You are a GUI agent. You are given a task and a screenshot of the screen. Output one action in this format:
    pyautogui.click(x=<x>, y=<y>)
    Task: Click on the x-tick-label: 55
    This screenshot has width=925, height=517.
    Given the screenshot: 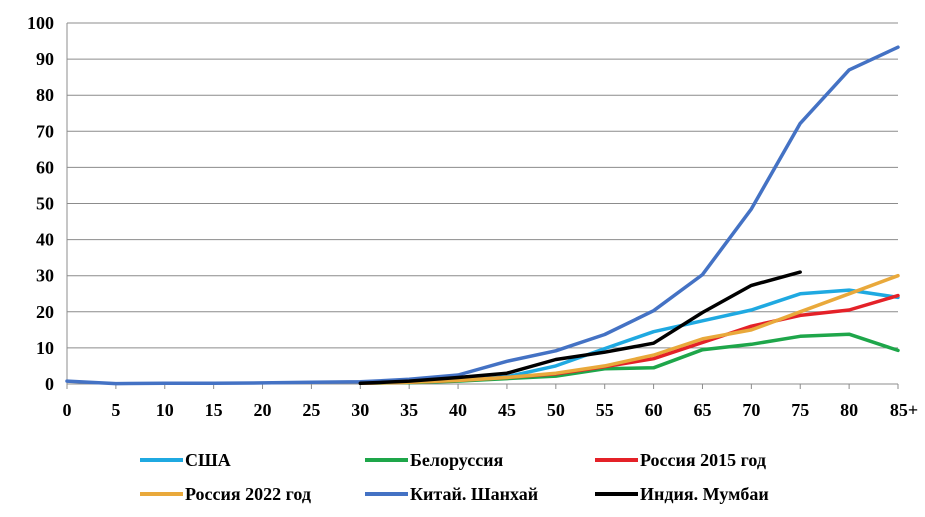 What is the action you would take?
    pyautogui.click(x=605, y=410)
    